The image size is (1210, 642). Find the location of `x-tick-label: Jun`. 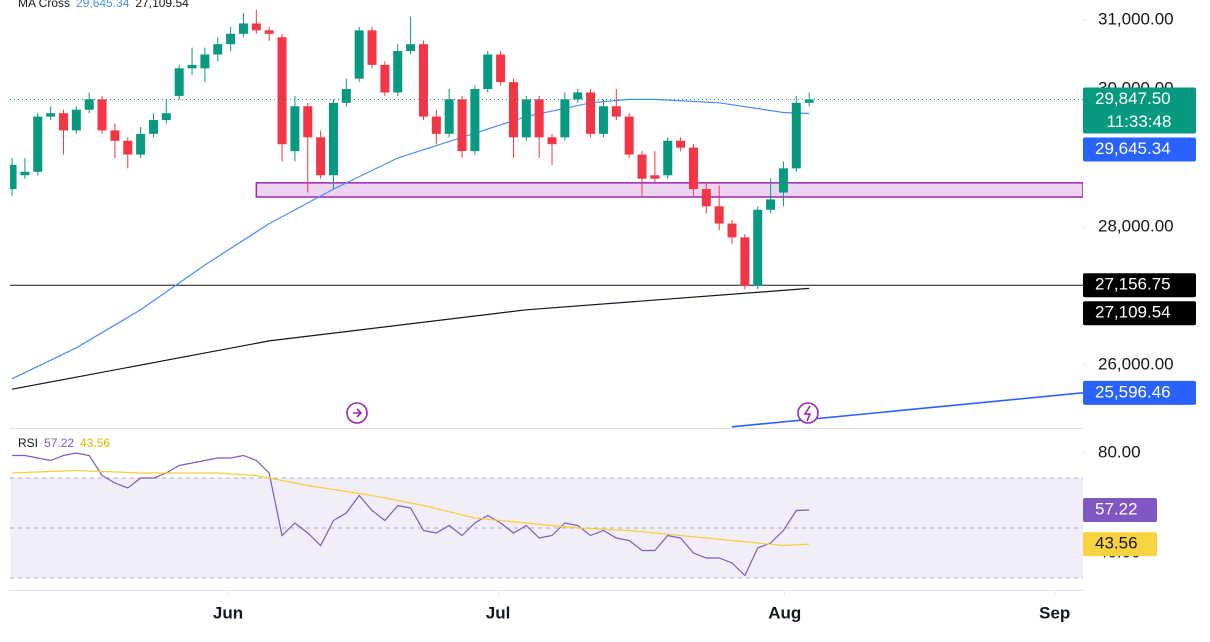

x-tick-label: Jun is located at coordinates (228, 612).